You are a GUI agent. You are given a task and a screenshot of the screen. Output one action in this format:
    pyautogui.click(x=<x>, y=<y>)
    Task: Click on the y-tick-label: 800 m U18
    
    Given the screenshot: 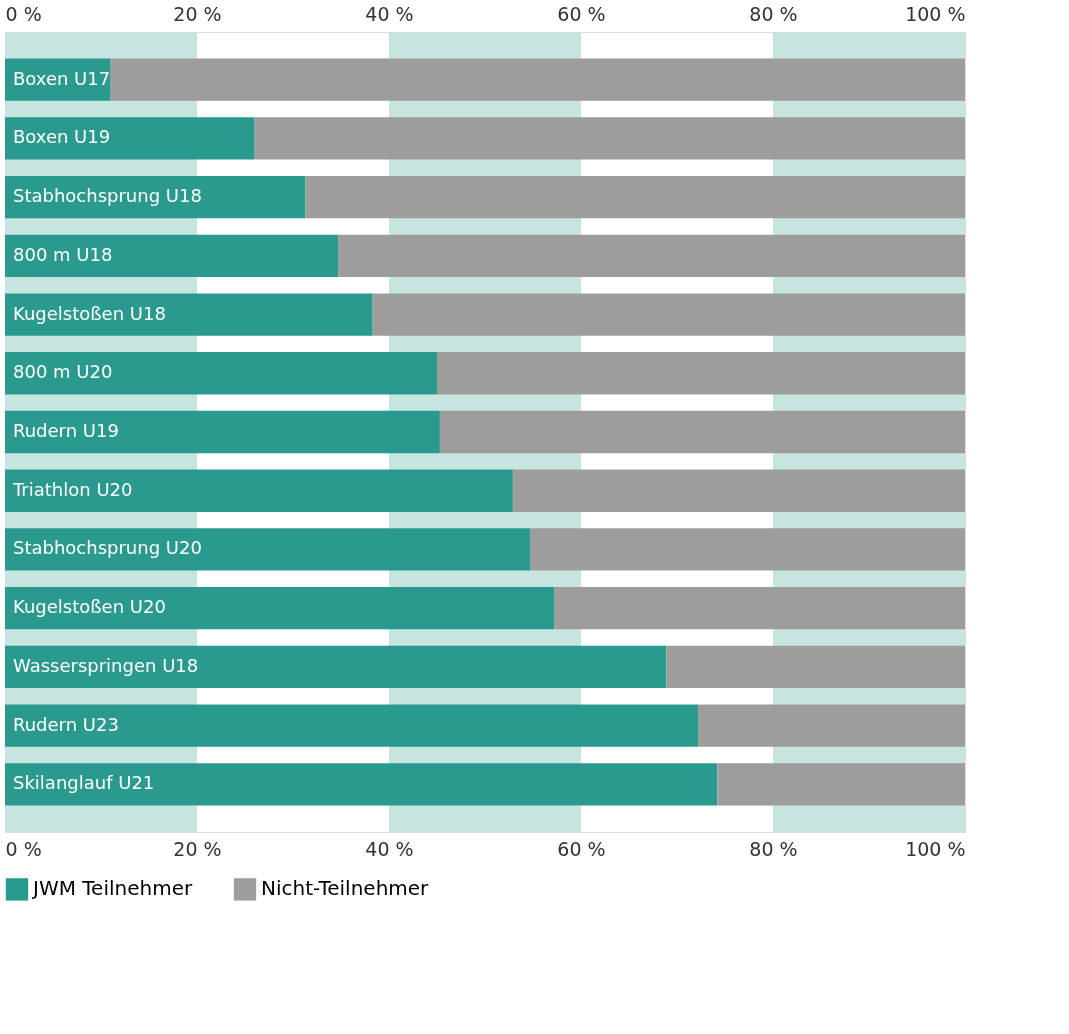 What is the action you would take?
    pyautogui.click(x=63, y=254)
    